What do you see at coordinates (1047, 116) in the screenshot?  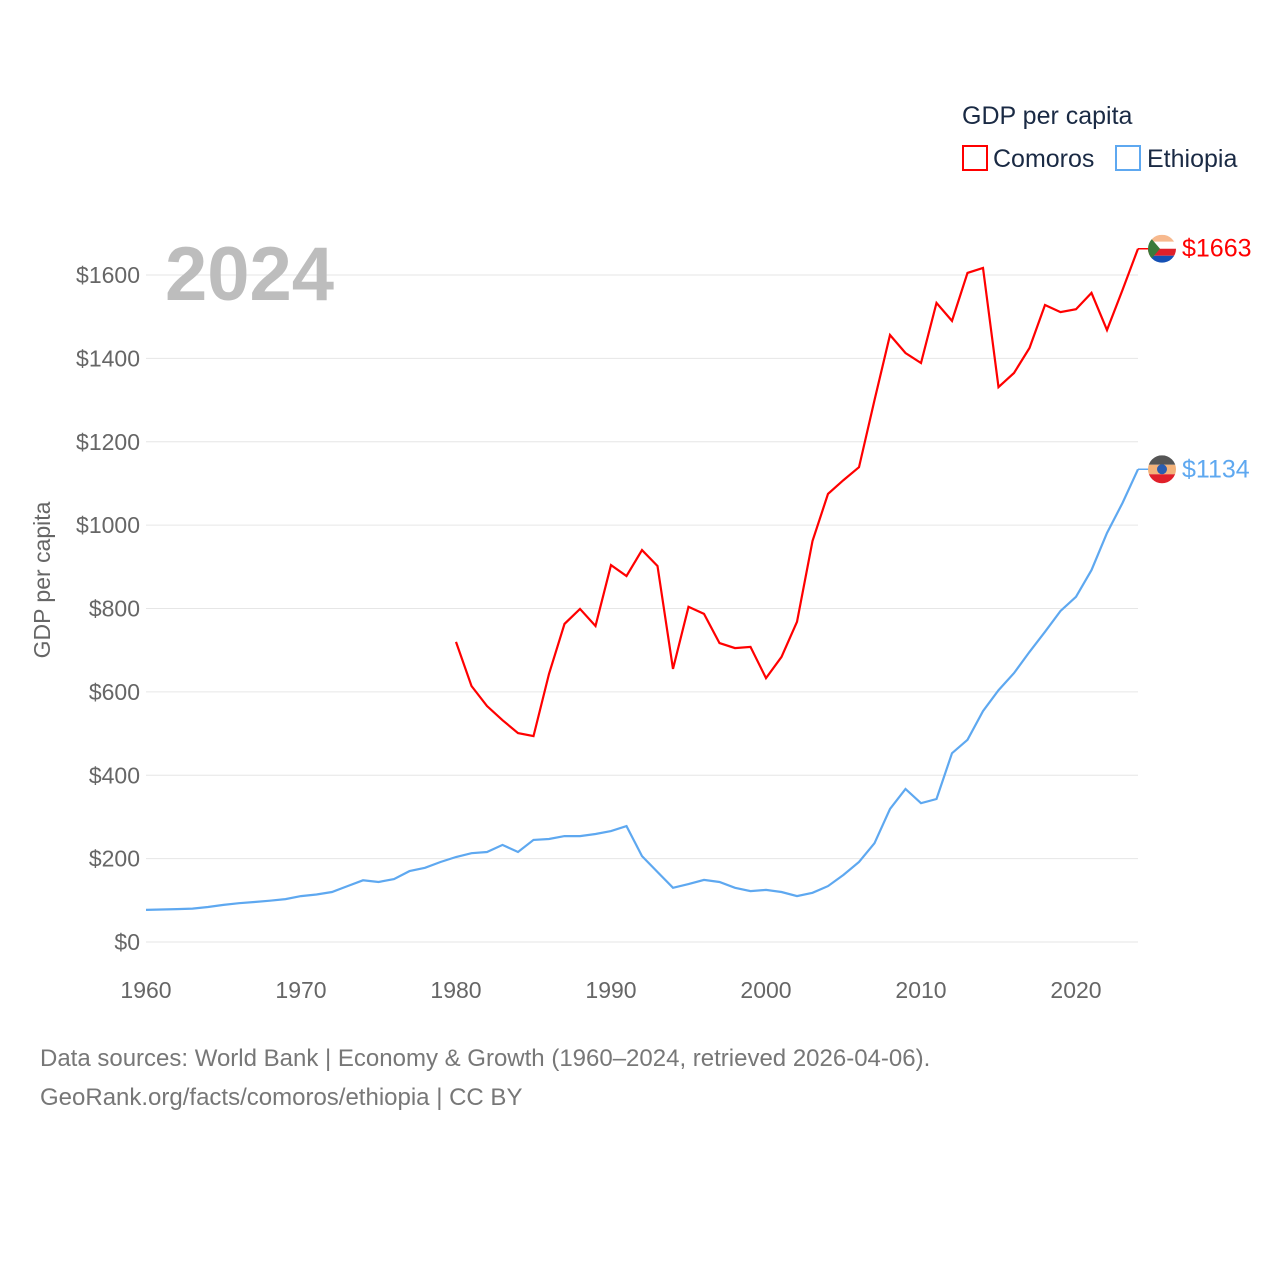 I see `legend-title: GDP per capita` at bounding box center [1047, 116].